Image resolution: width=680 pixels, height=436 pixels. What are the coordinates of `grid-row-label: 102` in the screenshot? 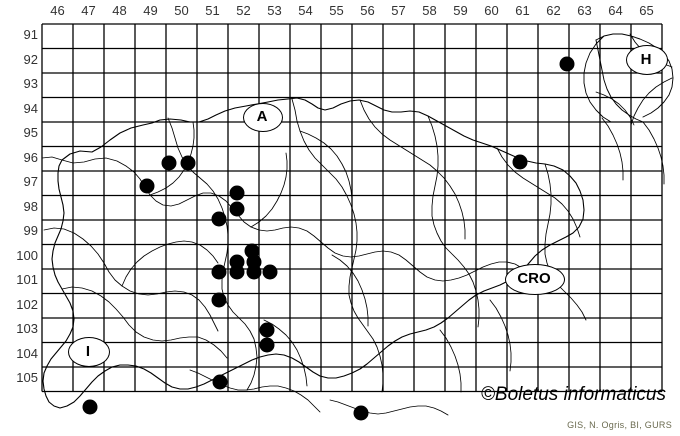 It's located at (27, 304).